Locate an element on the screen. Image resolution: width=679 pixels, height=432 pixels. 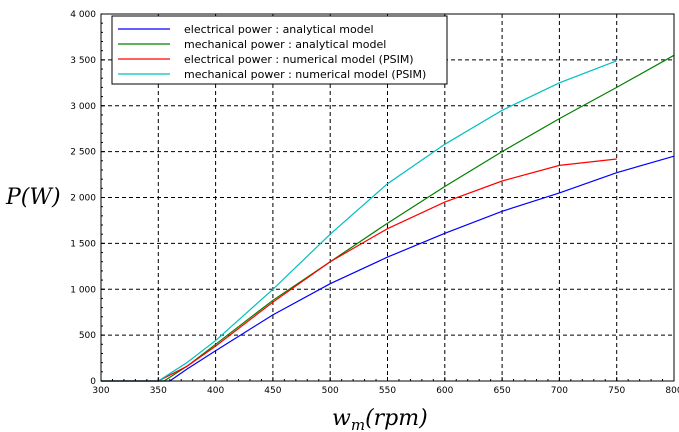
y-tick-label: 4 000 is located at coordinates (83, 15).